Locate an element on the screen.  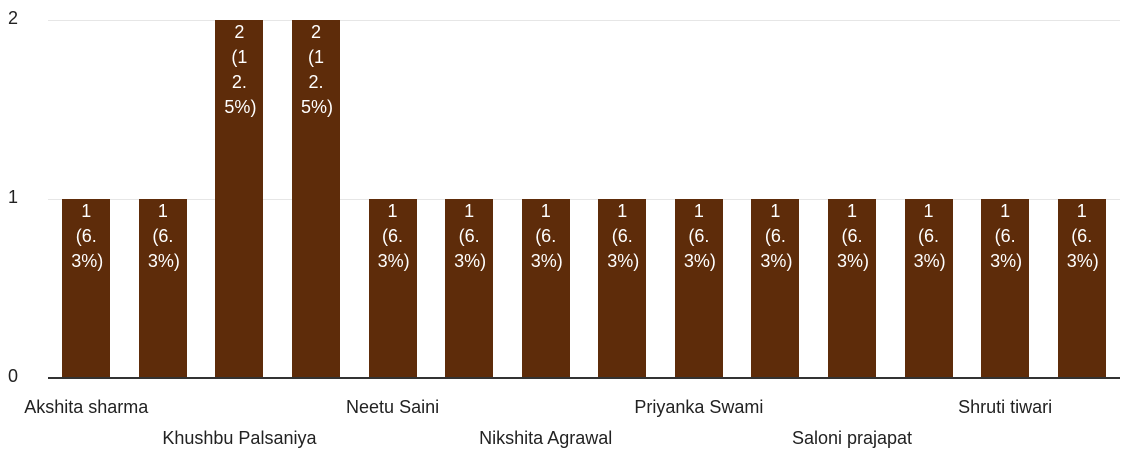
x-tick-label: Priyanka Swami is located at coordinates (699, 407).